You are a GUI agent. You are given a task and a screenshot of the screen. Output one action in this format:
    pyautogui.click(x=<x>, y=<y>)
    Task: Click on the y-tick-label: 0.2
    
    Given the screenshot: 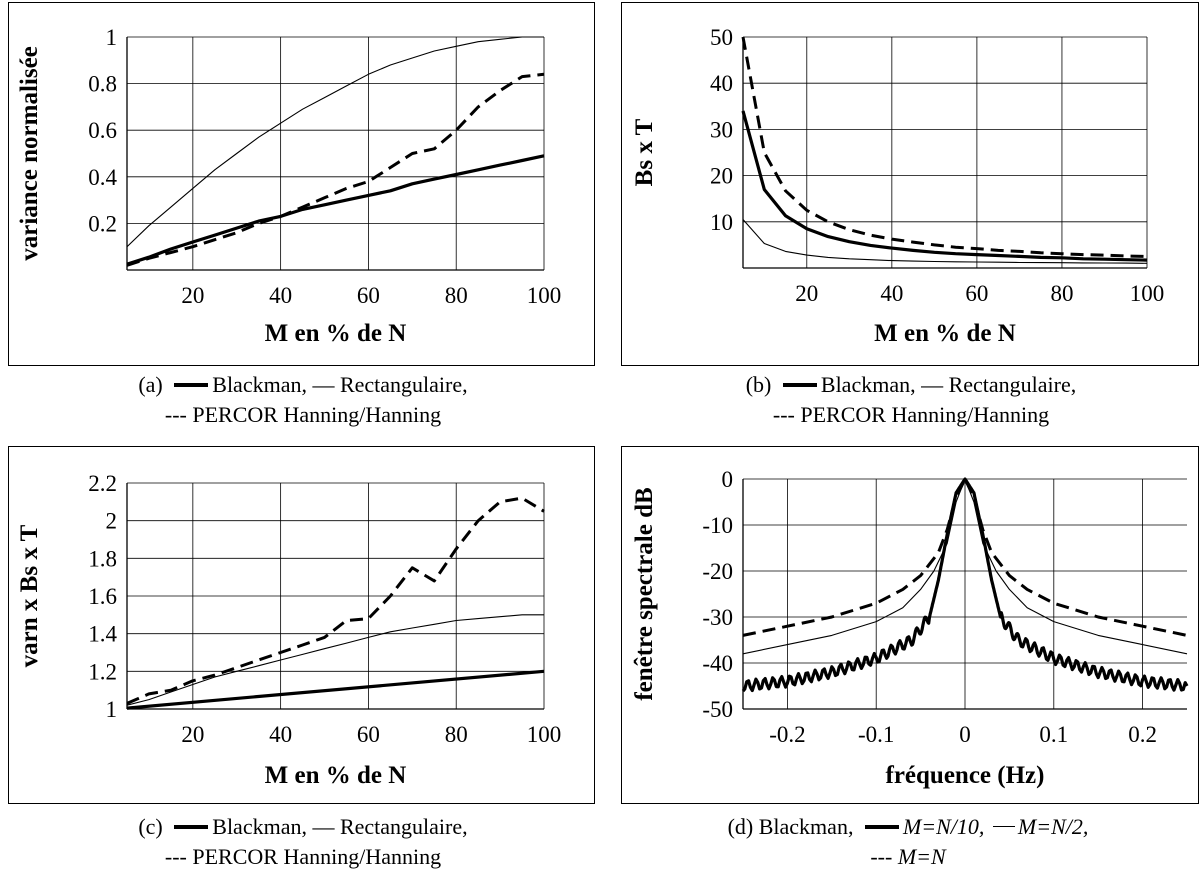 What is the action you would take?
    pyautogui.click(x=102, y=223)
    